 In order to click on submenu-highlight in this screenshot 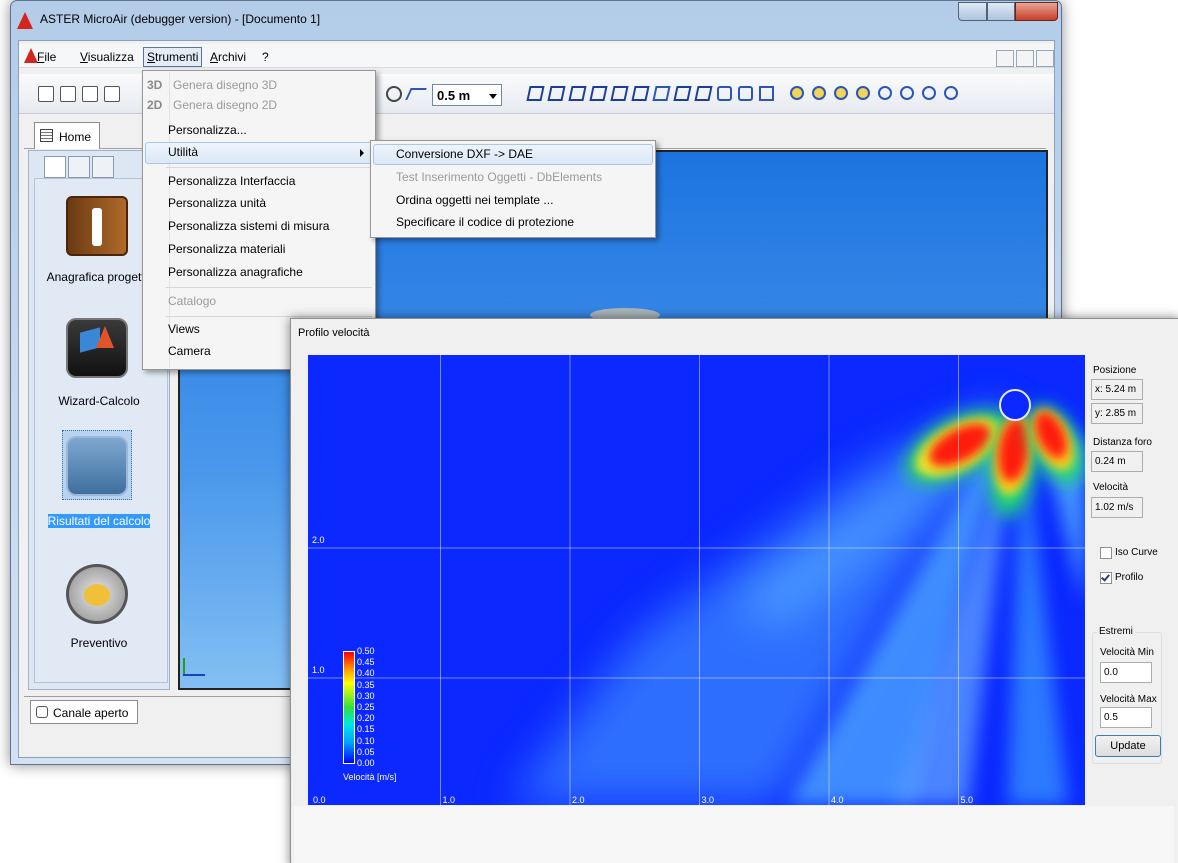, I will do `click(513, 154)`.